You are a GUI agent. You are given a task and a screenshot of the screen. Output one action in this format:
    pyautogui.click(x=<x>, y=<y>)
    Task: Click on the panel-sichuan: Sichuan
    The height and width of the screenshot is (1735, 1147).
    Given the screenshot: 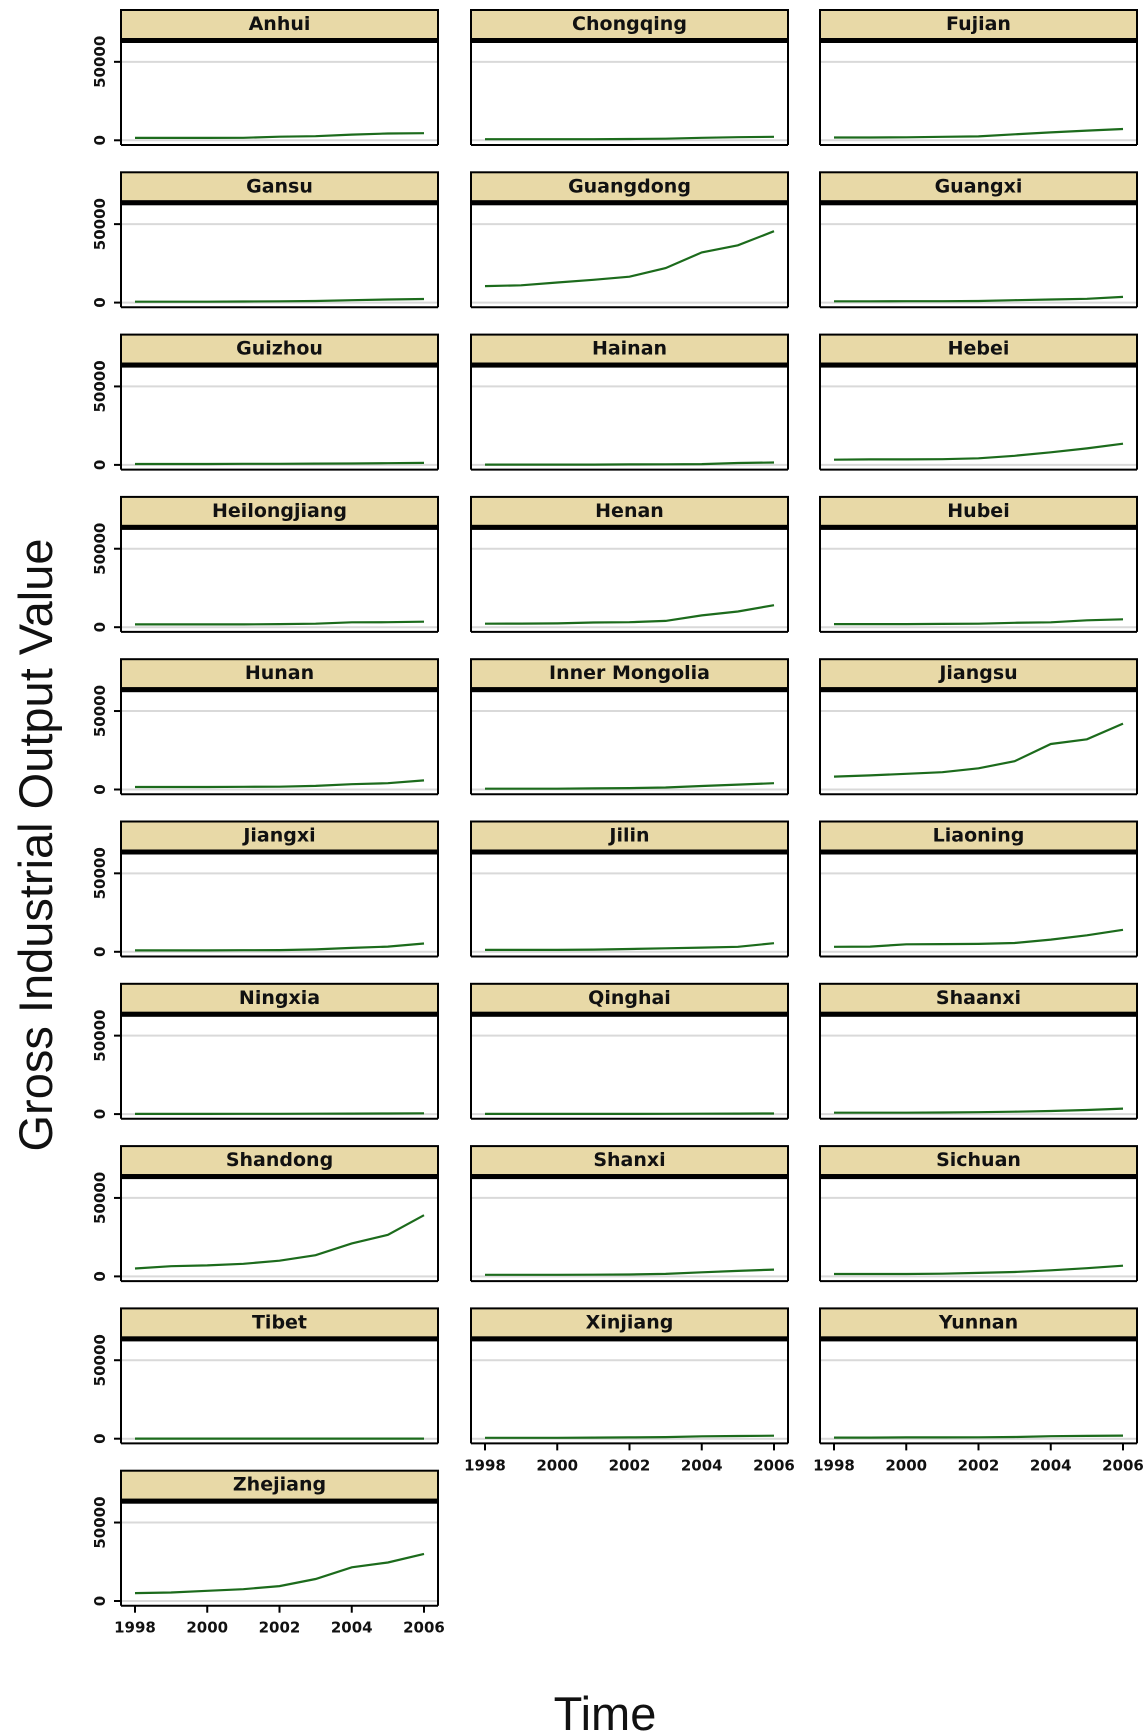 What is the action you would take?
    pyautogui.click(x=978, y=1214)
    